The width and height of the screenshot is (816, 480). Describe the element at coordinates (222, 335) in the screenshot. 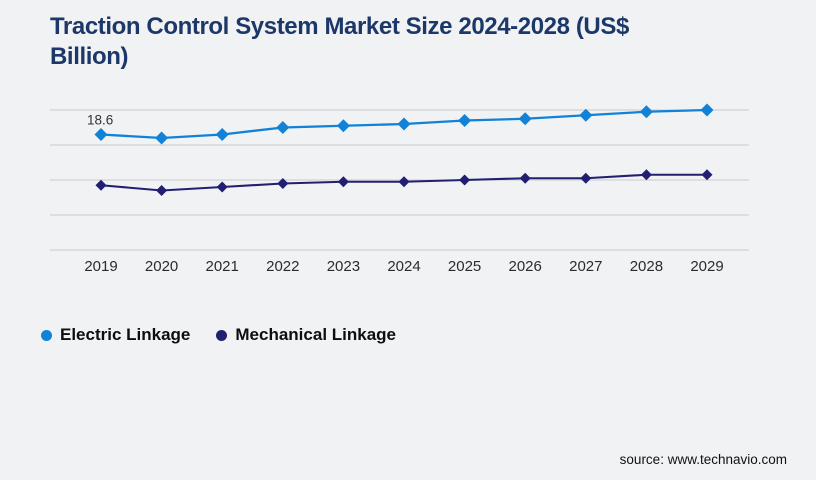

I see `mechanical-linkage-dot-icon` at that location.